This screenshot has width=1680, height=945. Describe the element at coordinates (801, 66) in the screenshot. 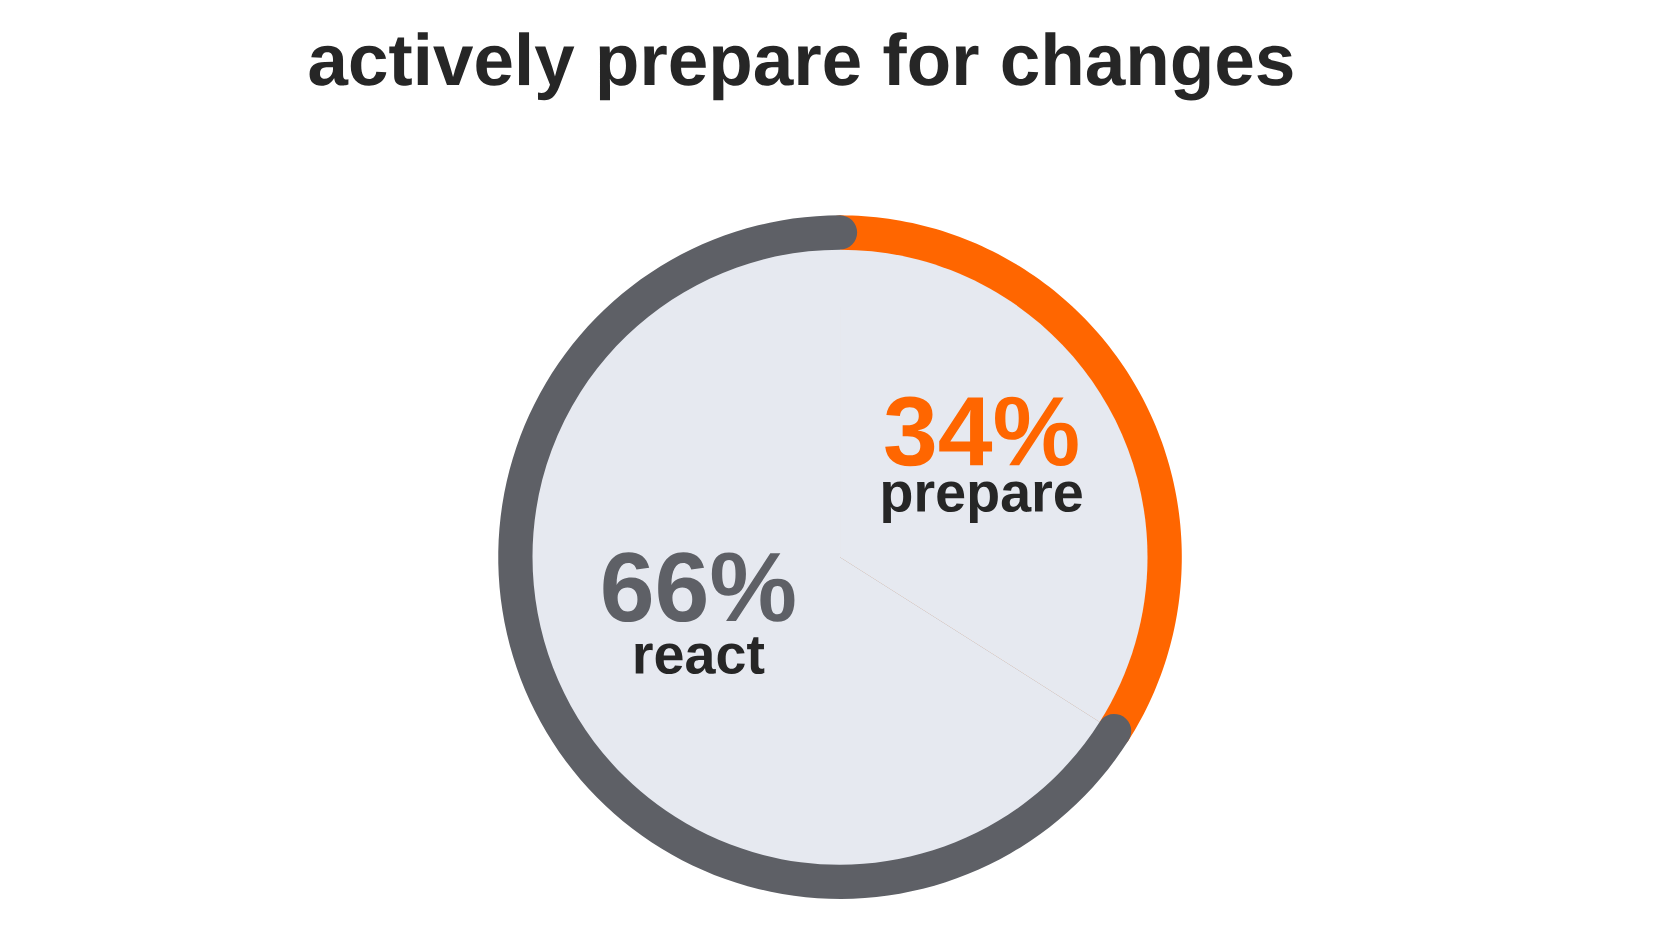

I see `chart-title: actively prepare for changes` at that location.